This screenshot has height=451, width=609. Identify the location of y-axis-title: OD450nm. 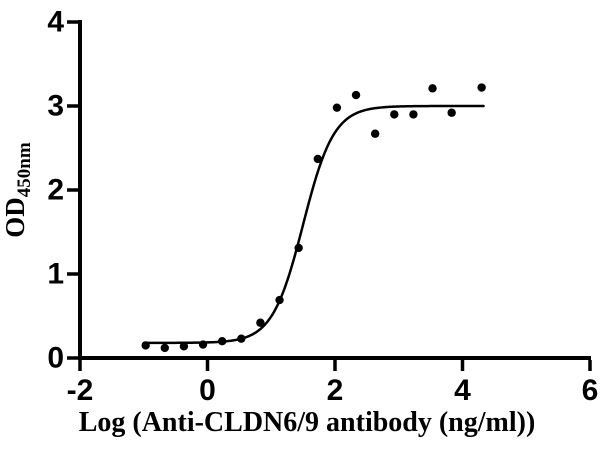
(17, 190).